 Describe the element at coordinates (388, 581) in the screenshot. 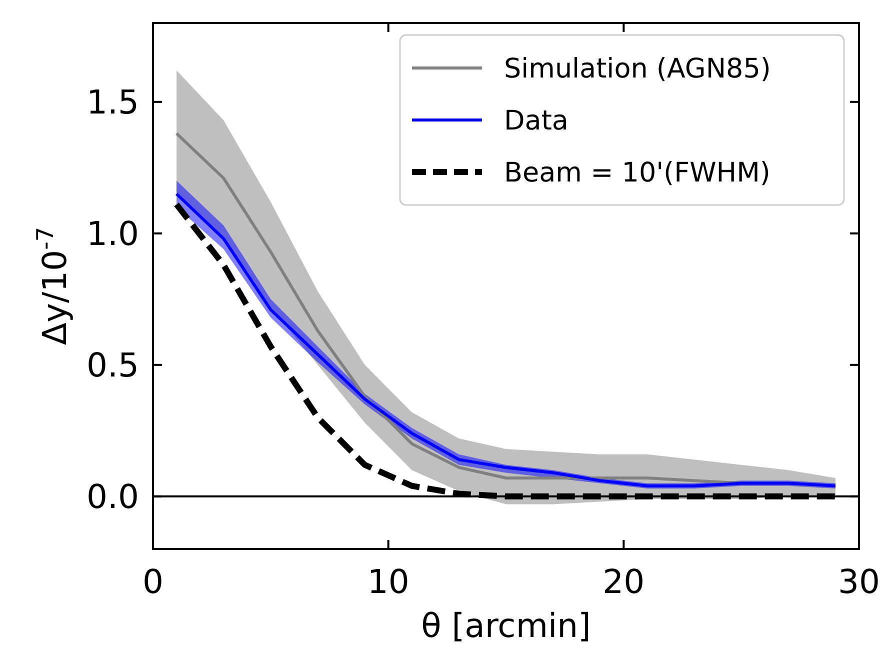

I see `x-tick-label: 10` at that location.